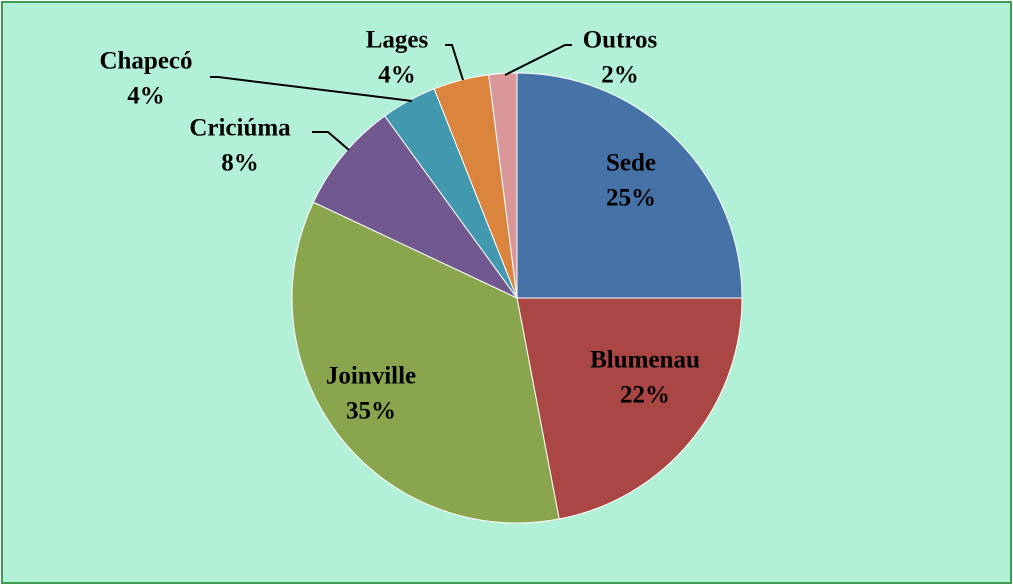 The image size is (1013, 585). What do you see at coordinates (620, 75) in the screenshot?
I see `slice-value-label: 2%` at bounding box center [620, 75].